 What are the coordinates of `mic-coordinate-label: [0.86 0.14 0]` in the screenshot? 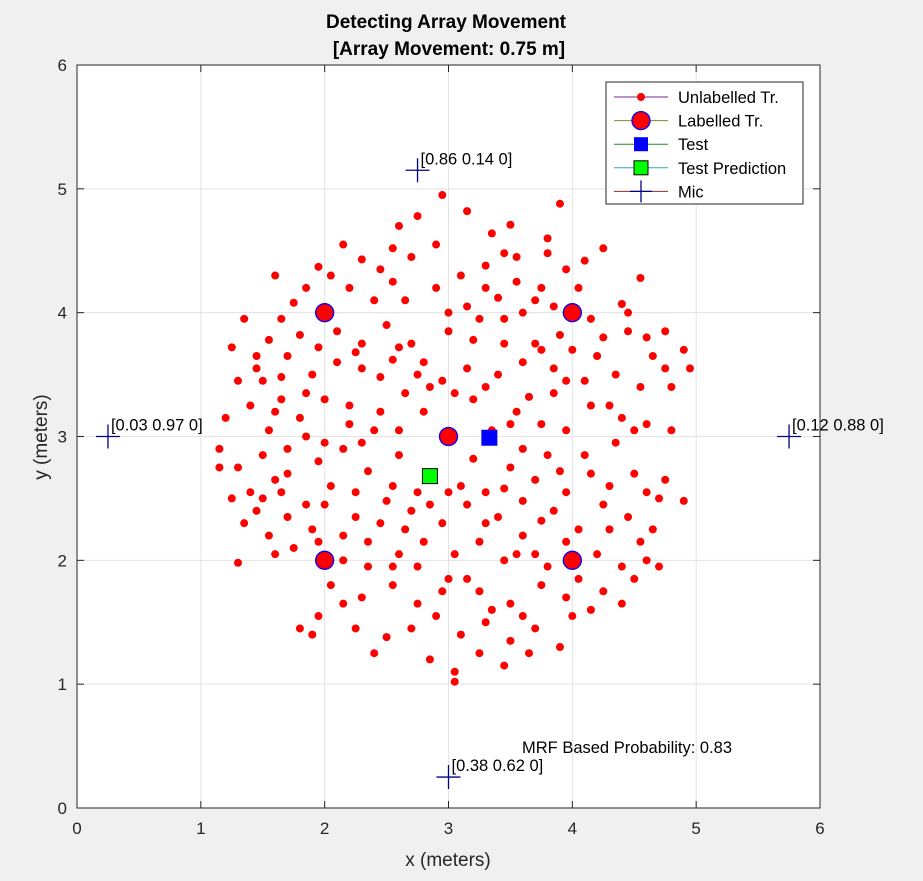 It's located at (467, 159).